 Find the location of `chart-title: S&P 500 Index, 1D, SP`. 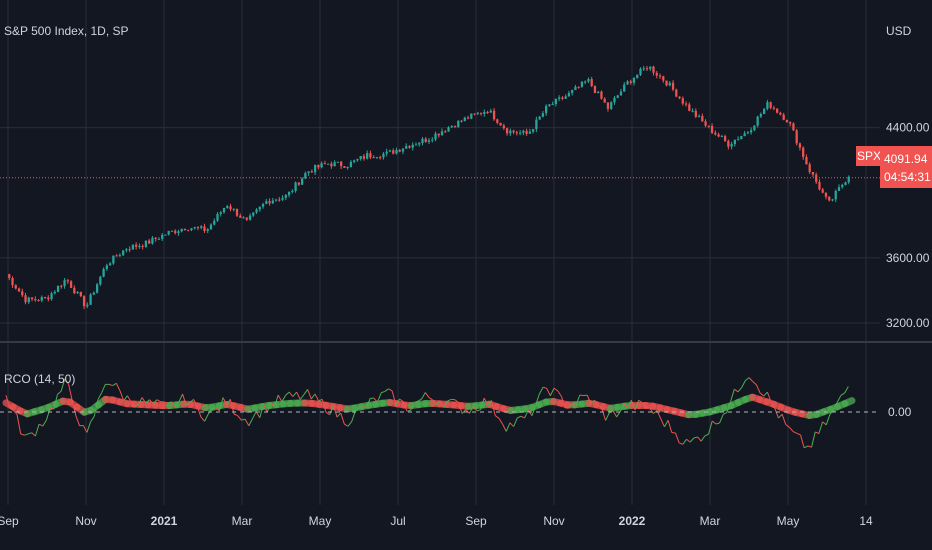

chart-title: S&P 500 Index, 1D, SP is located at coordinates (66, 31).